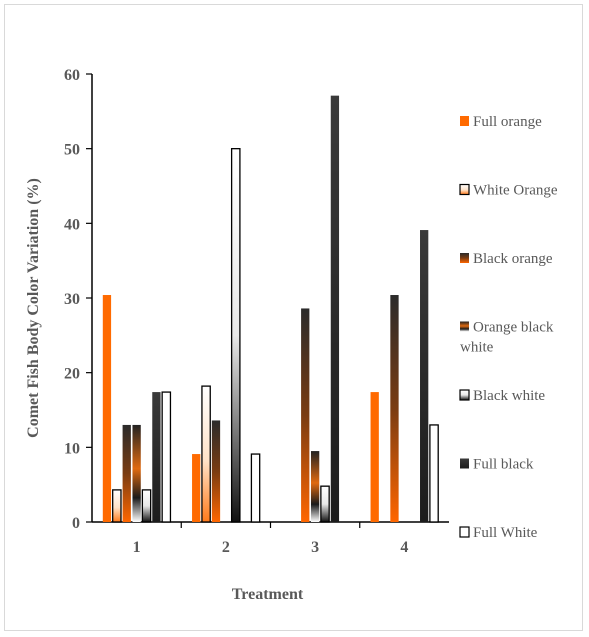 The width and height of the screenshot is (589, 637). I want to click on legend-label: Black white, so click(509, 396).